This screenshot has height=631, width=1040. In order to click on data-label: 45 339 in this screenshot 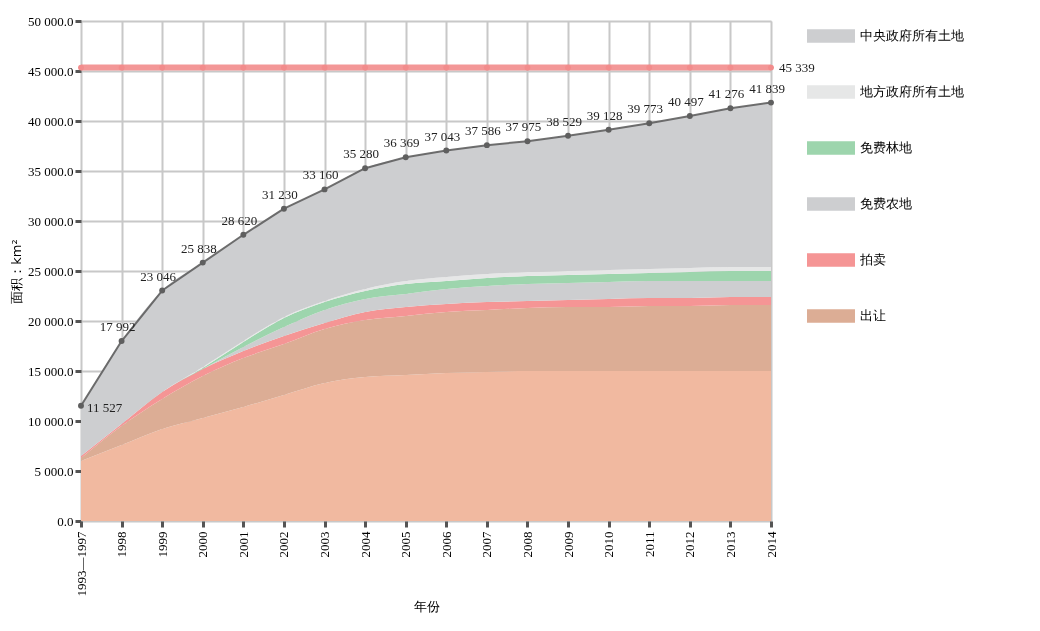, I will do `click(797, 67)`.